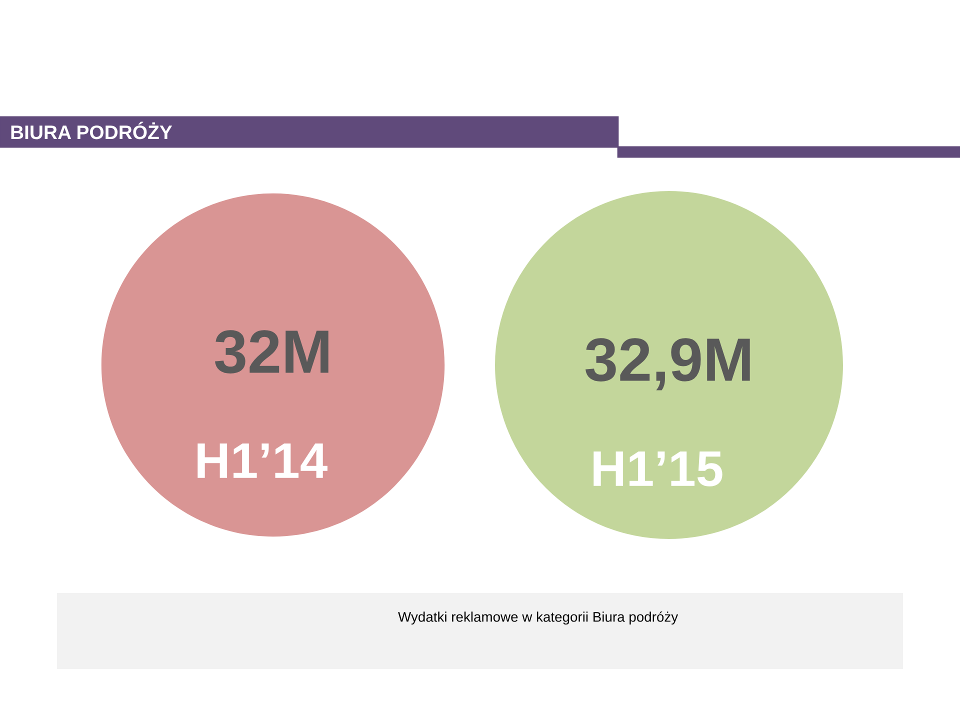  I want to click on text: BIURA PODRÓŻY, so click(91, 131).